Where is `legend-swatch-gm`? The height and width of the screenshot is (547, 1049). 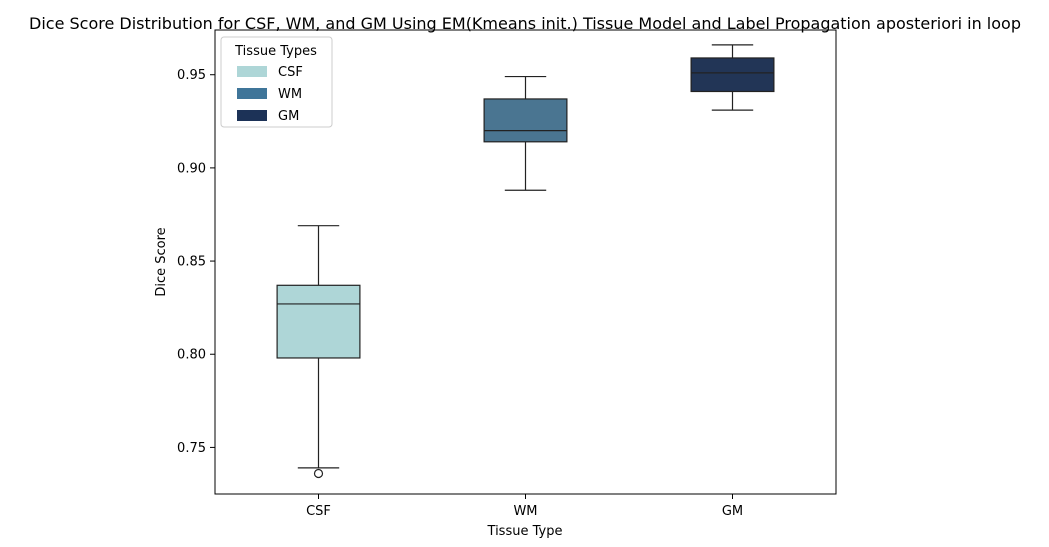
legend-swatch-gm is located at coordinates (252, 115).